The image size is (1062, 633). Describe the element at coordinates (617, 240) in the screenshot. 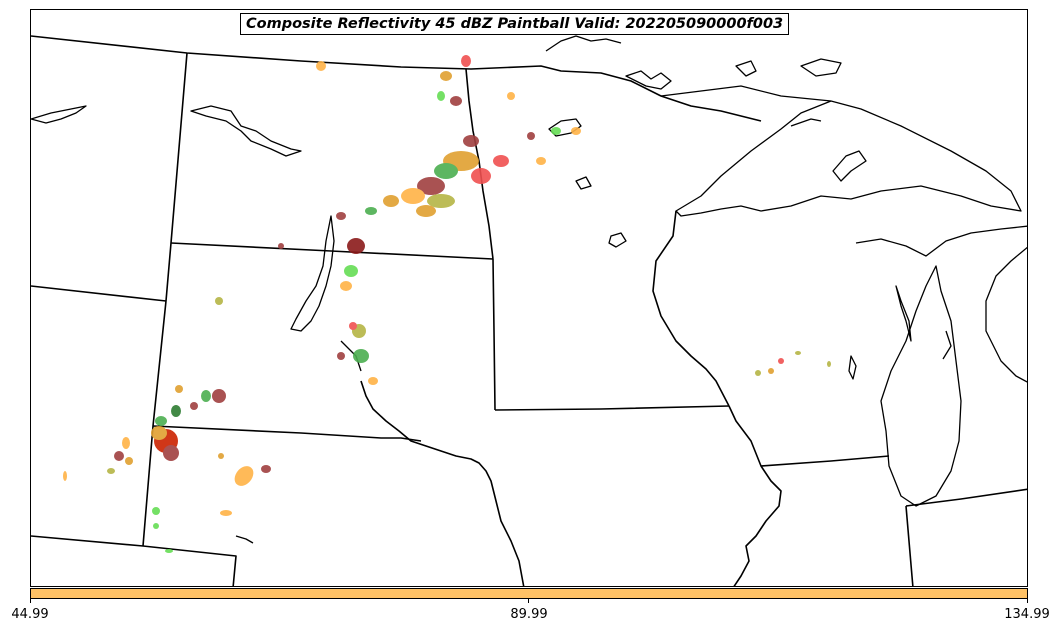

I see `small-lake` at that location.